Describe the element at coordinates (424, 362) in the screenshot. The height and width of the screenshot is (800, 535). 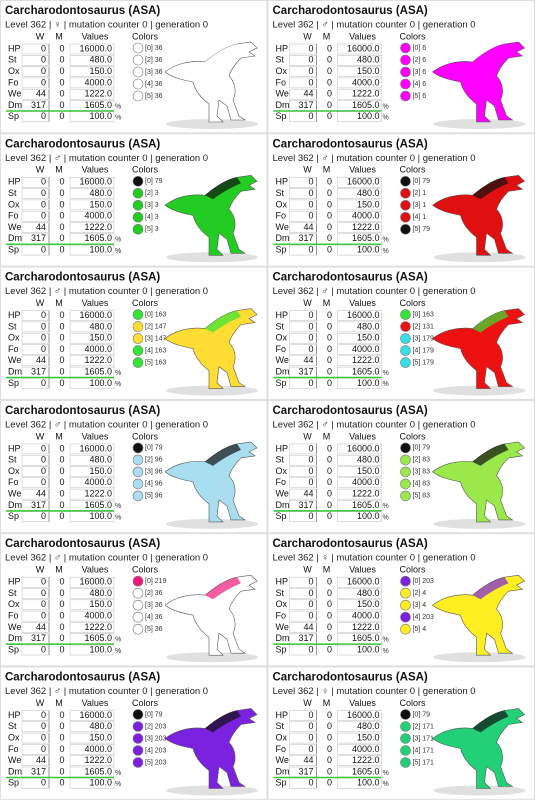
I see `color-label: [5] 179` at that location.